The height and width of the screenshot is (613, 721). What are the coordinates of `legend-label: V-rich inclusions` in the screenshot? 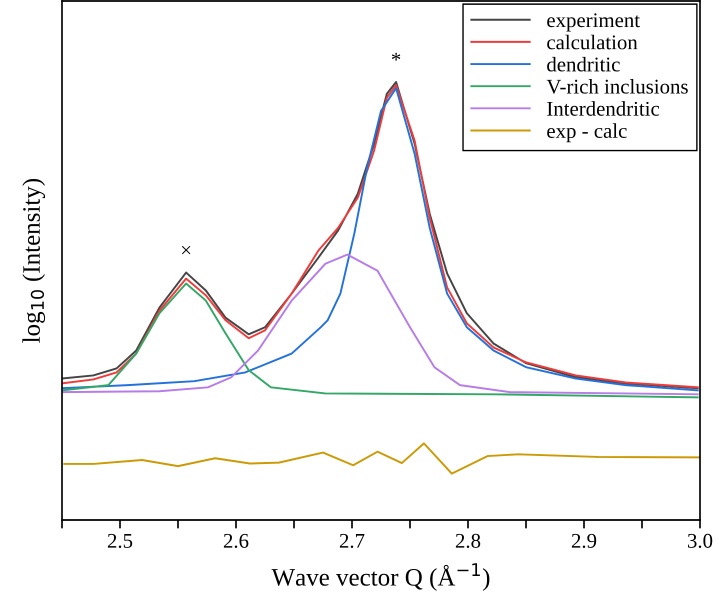 It's located at (617, 86).